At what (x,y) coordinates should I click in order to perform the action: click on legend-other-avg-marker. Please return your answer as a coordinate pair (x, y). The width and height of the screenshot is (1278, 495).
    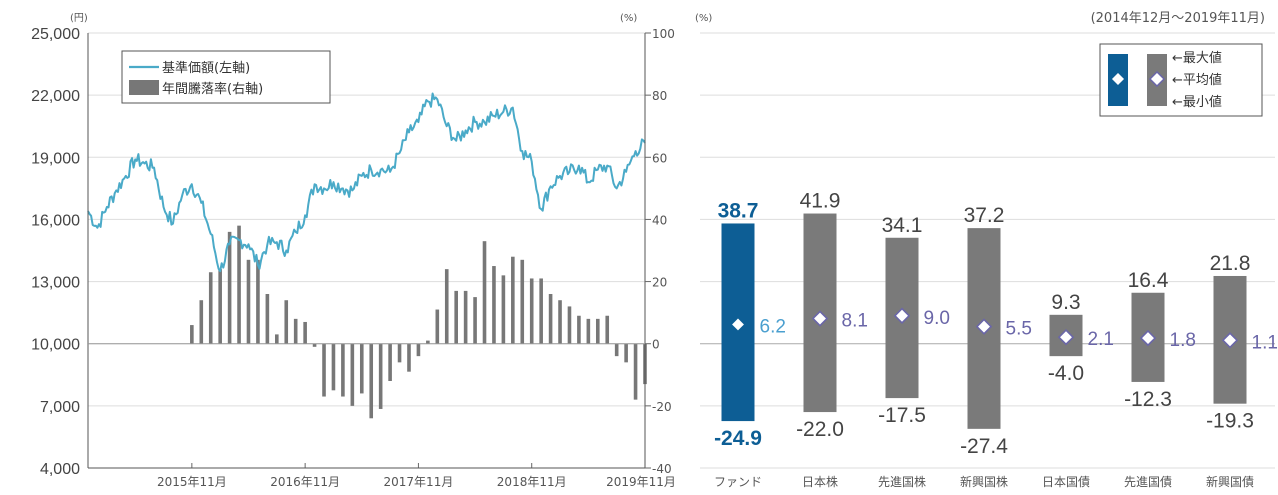
    Looking at the image, I should click on (1157, 79).